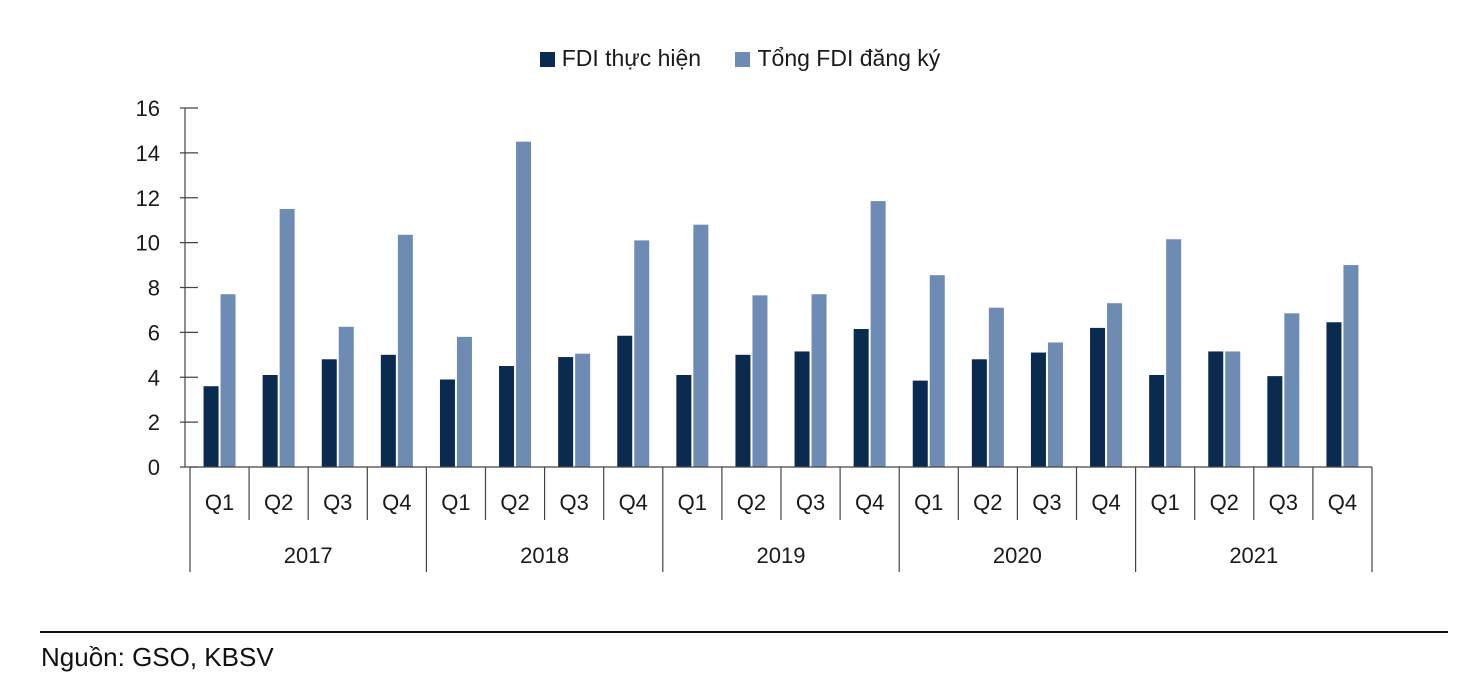 The height and width of the screenshot is (699, 1480). Describe the element at coordinates (154, 332) in the screenshot. I see `y-tick-label: 6` at that location.